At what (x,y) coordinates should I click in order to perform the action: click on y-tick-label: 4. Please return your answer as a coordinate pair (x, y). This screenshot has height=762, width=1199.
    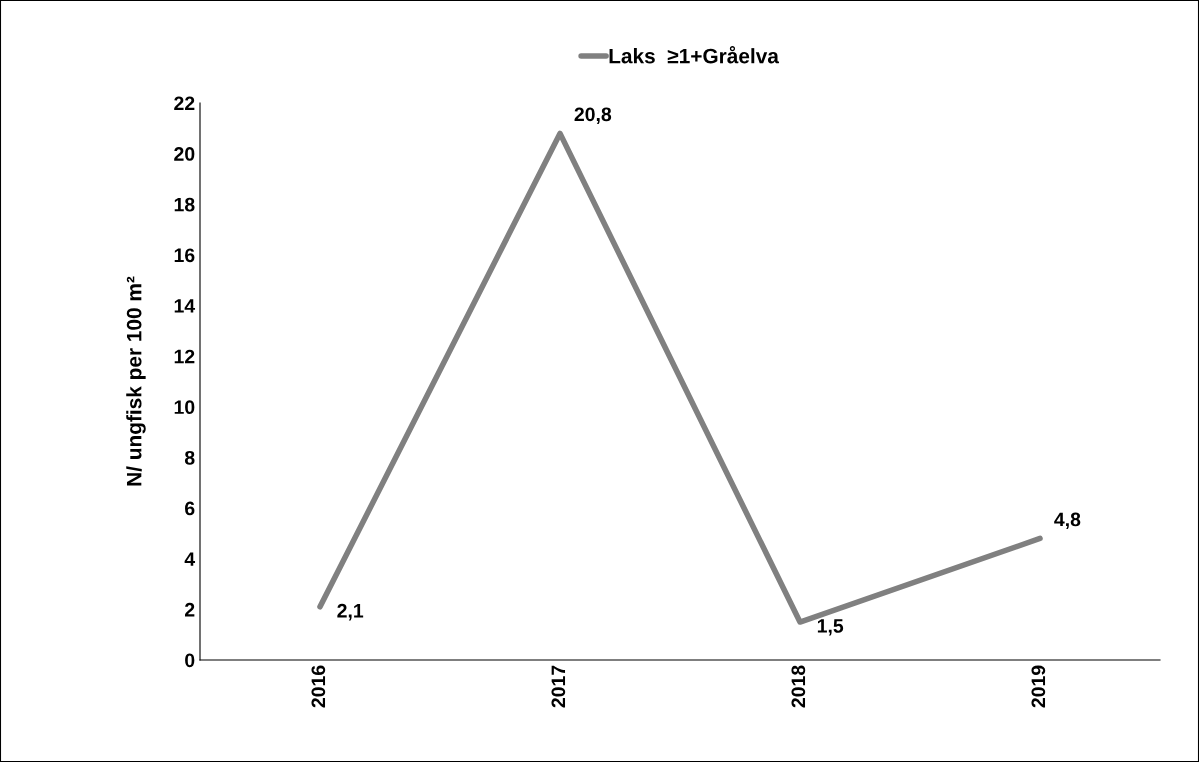
    Looking at the image, I should click on (190, 559).